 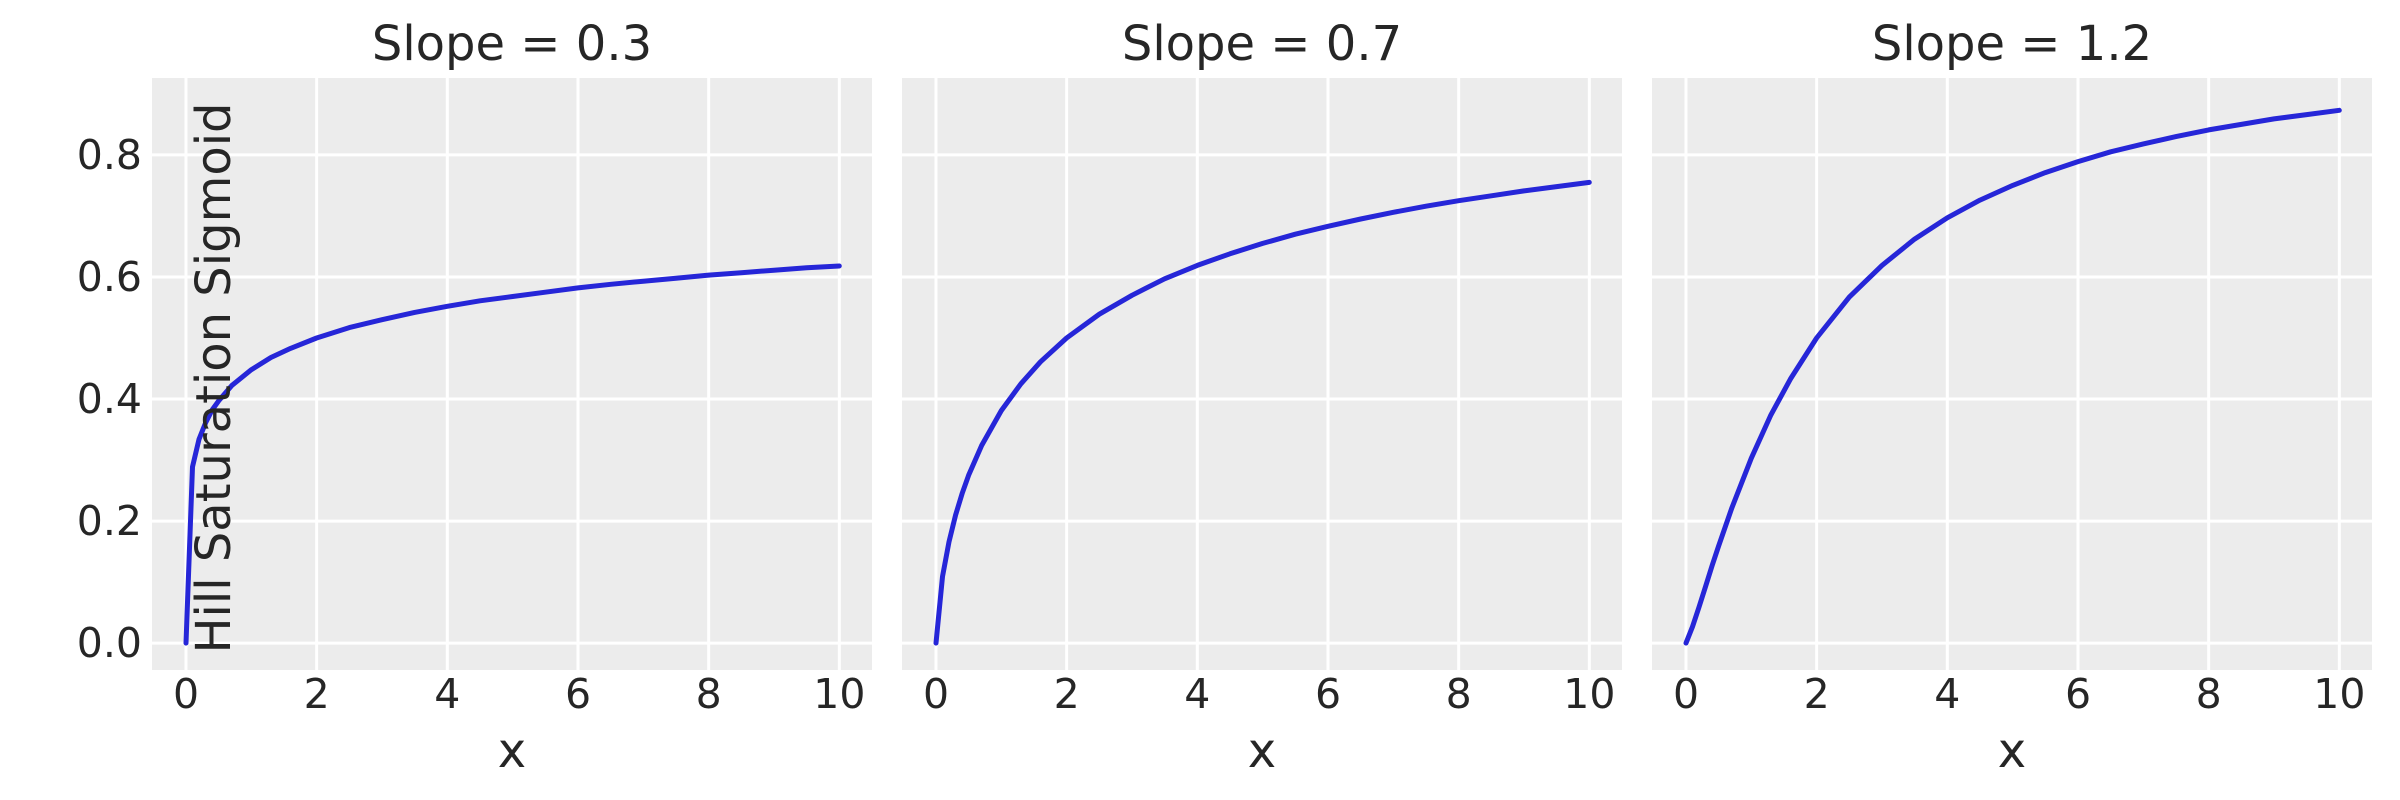 I want to click on y-tick-label: 0.8, so click(x=109, y=154).